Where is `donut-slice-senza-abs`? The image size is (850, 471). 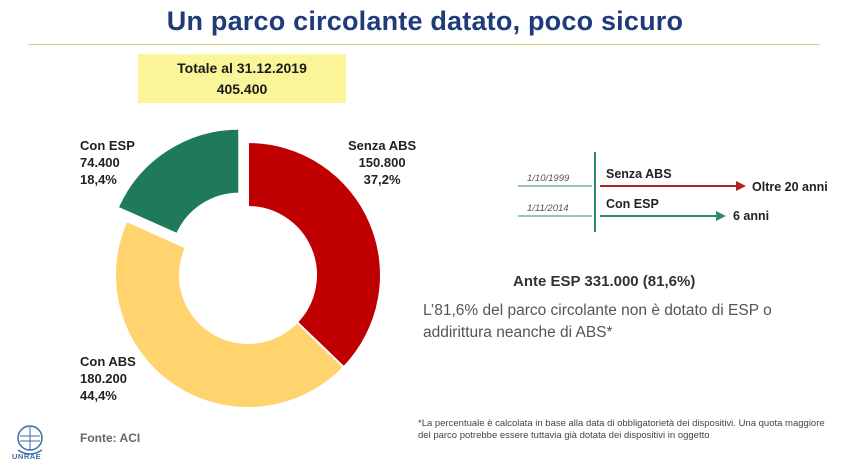 donut-slice-senza-abs is located at coordinates (314, 254).